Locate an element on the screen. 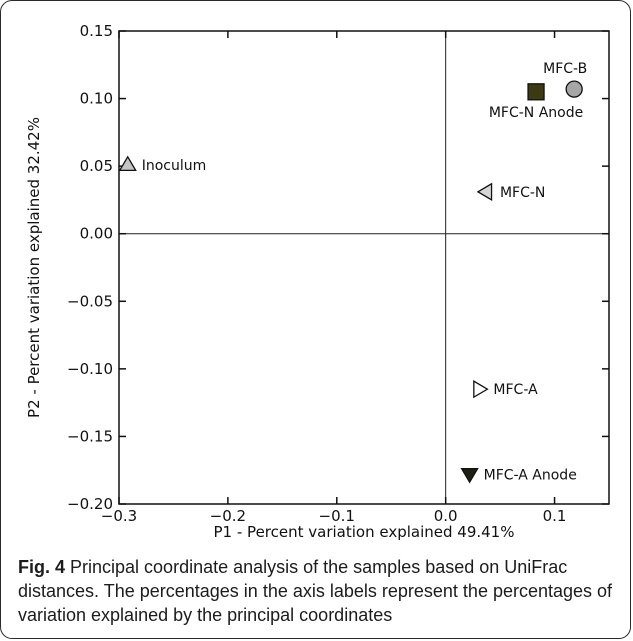 The width and height of the screenshot is (633, 641). data-point-label: MFC-A Anode is located at coordinates (530, 475).